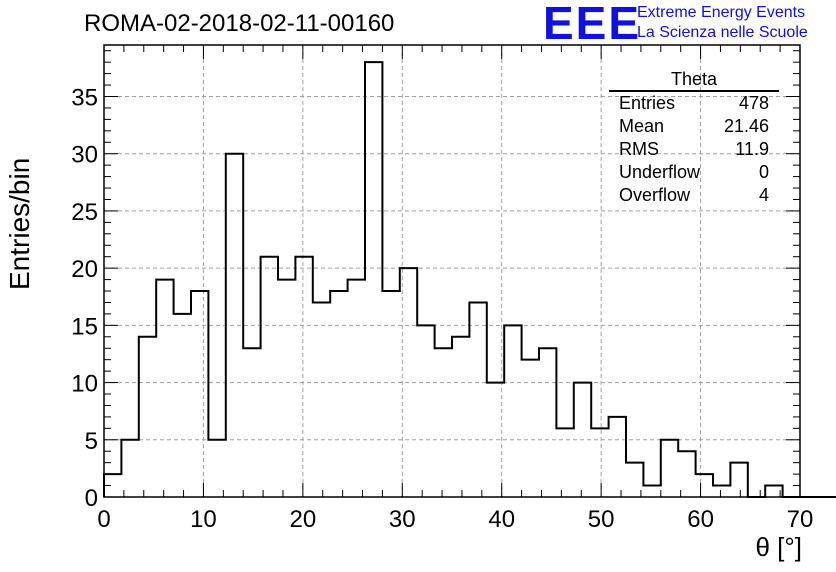  What do you see at coordinates (84, 384) in the screenshot?
I see `y-tick-label: 10` at bounding box center [84, 384].